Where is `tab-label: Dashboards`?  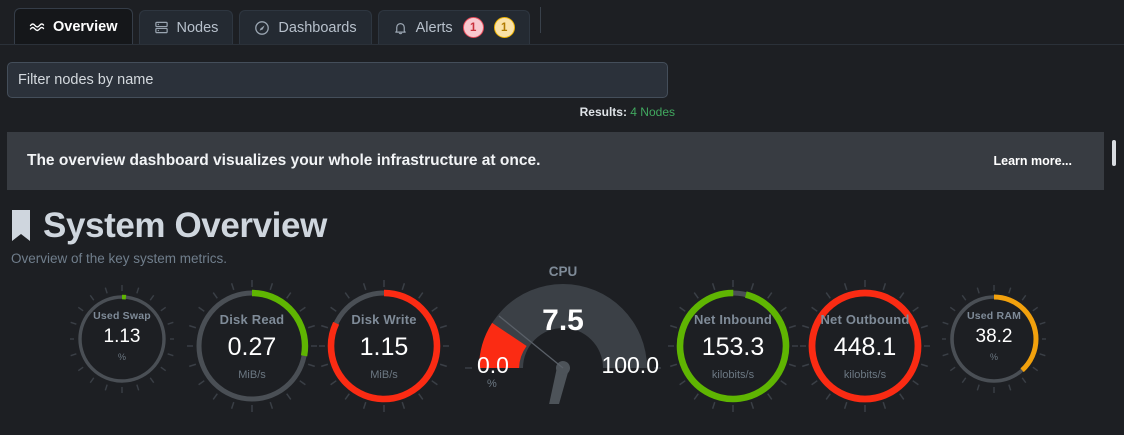 tab-label: Dashboards is located at coordinates (317, 27).